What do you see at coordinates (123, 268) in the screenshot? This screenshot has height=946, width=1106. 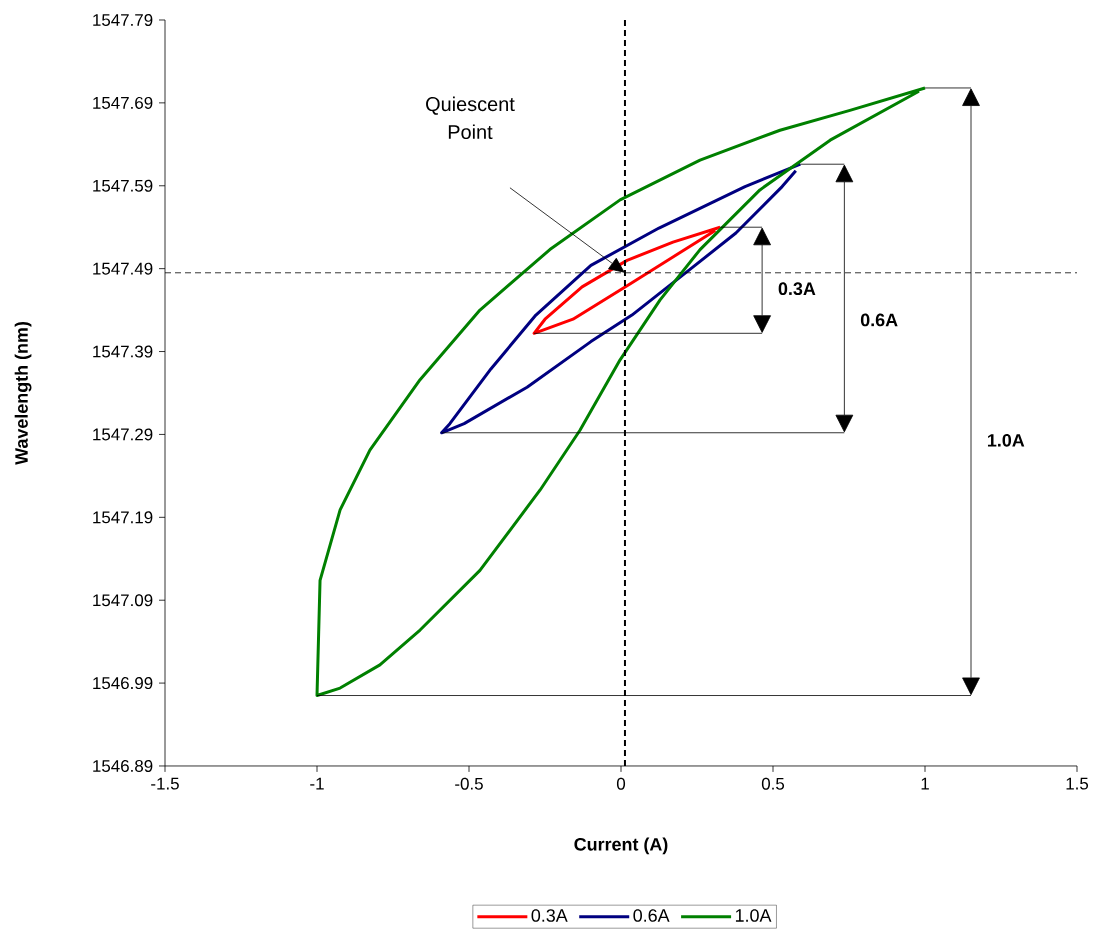 I see `y-tick-label: 1547.49` at bounding box center [123, 268].